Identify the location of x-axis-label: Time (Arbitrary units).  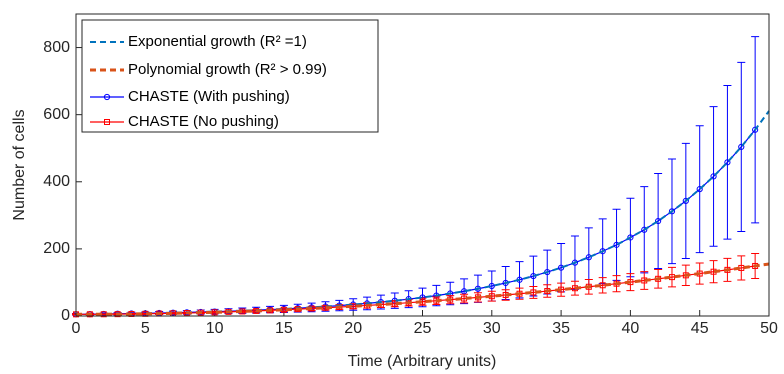
(422, 361).